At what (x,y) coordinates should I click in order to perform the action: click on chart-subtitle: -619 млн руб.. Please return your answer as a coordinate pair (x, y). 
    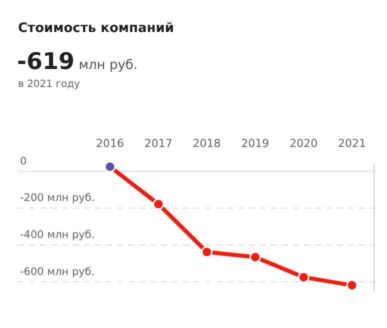
    Looking at the image, I should click on (77, 62).